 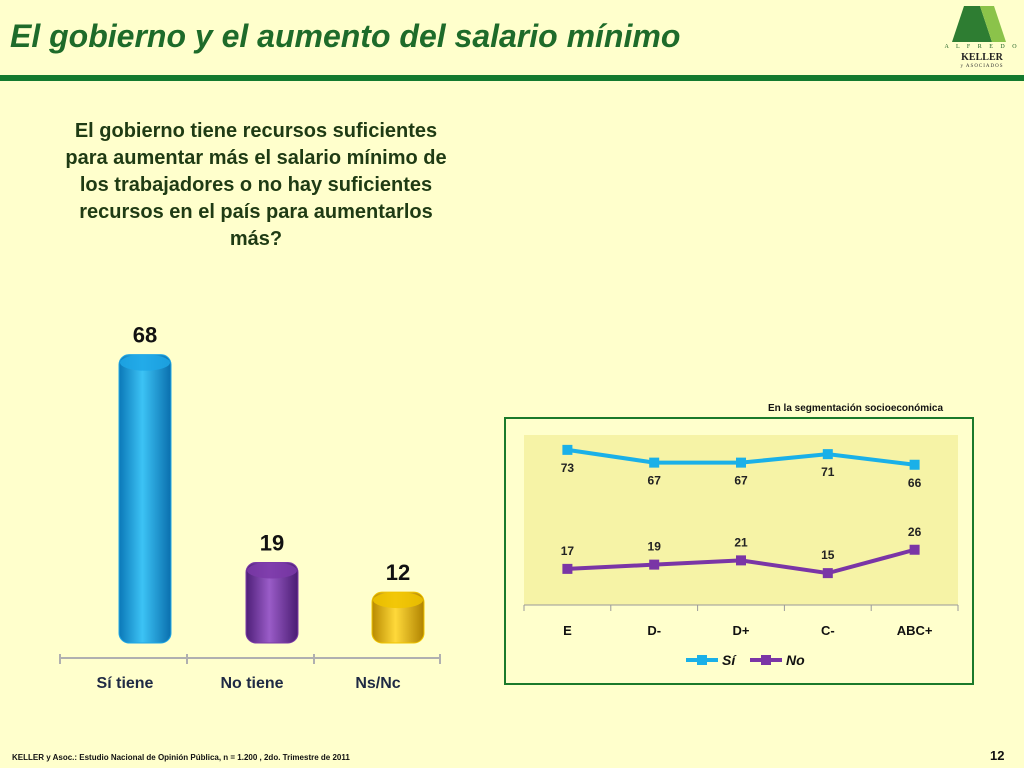 I want to click on bar-category-label-2: Ns/Nc, so click(x=377, y=683).